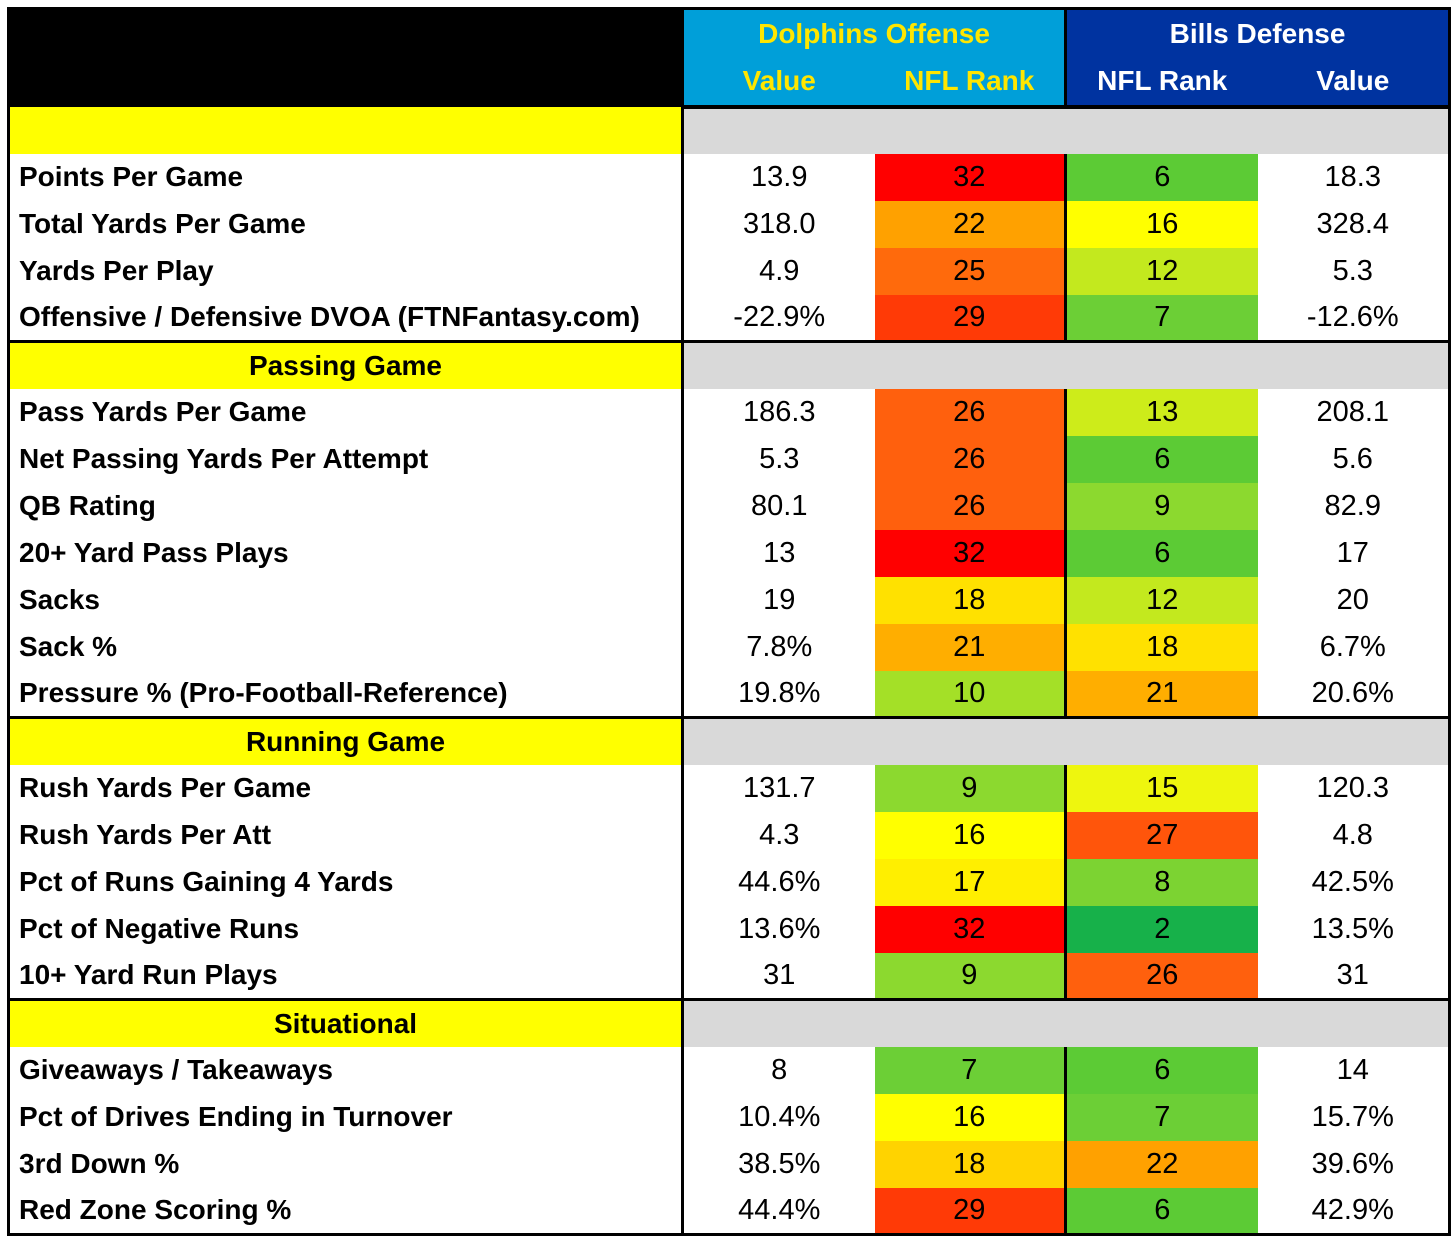 The height and width of the screenshot is (1257, 1456). Describe the element at coordinates (779, 1209) in the screenshot. I see `offense-value: 44.4%` at that location.